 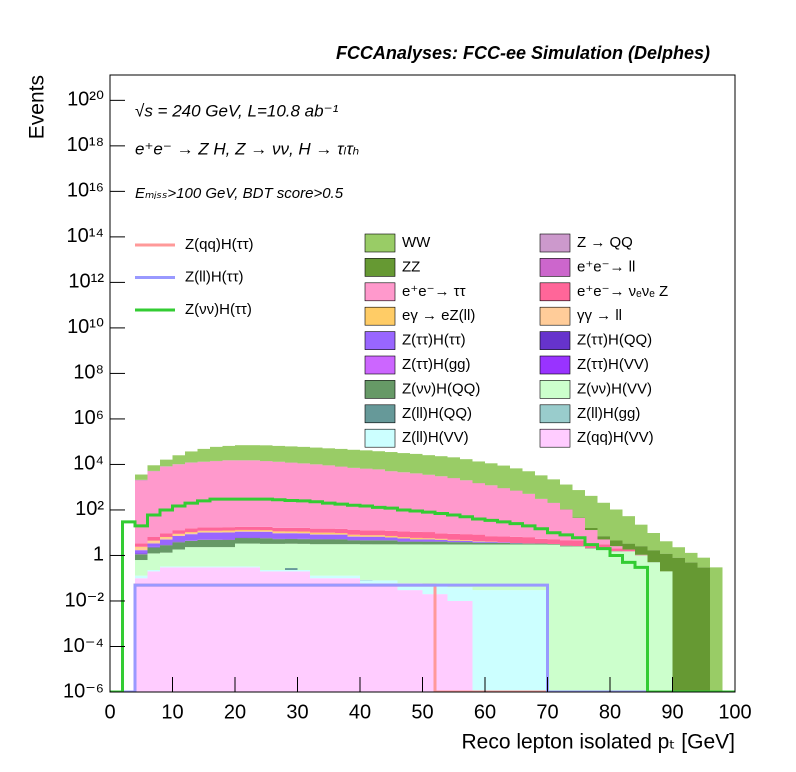 What do you see at coordinates (599, 315) in the screenshot?
I see `legend-label: γγ → ll` at bounding box center [599, 315].